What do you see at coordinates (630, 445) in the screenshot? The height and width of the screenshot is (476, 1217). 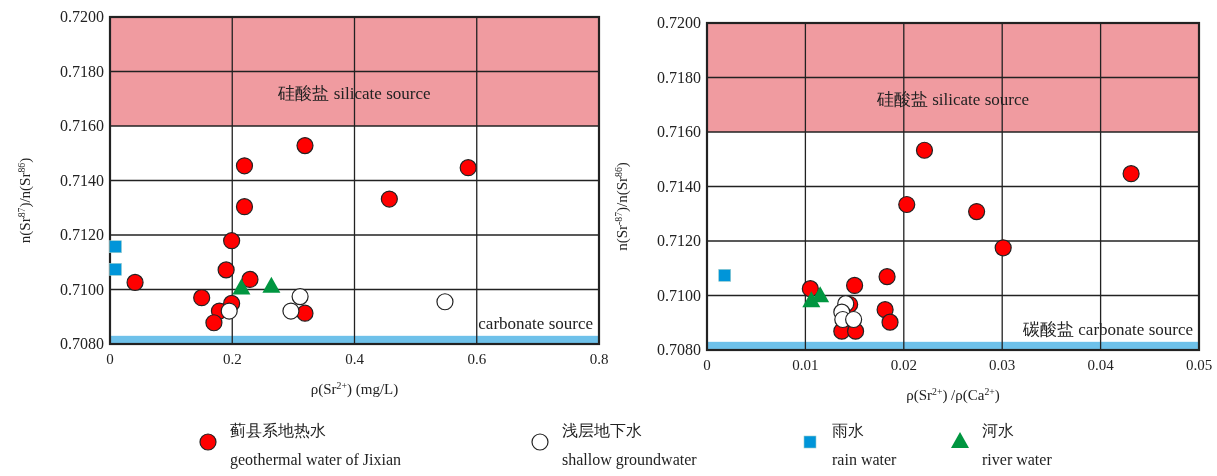 I see `legend-label: 浅层地下水 shallow groundwater` at bounding box center [630, 445].